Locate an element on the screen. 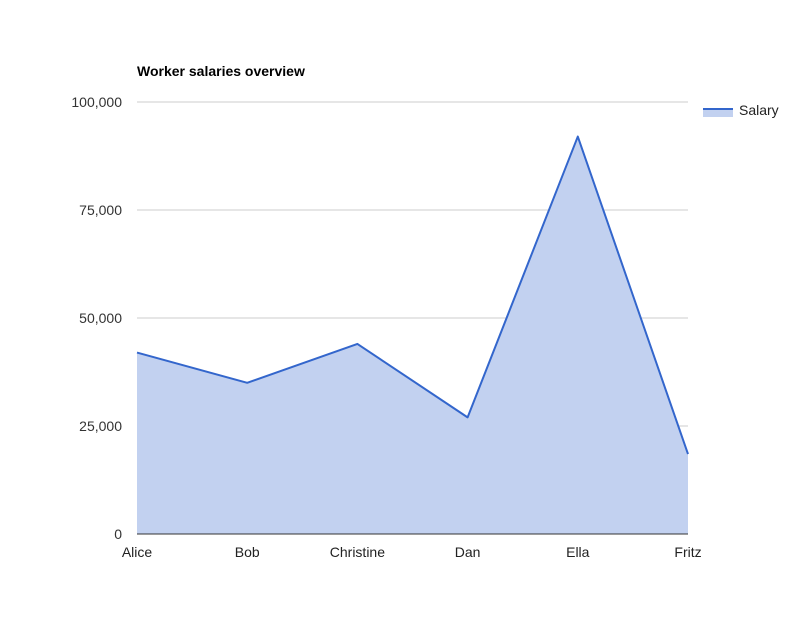  x-tick-label: Christine is located at coordinates (357, 552).